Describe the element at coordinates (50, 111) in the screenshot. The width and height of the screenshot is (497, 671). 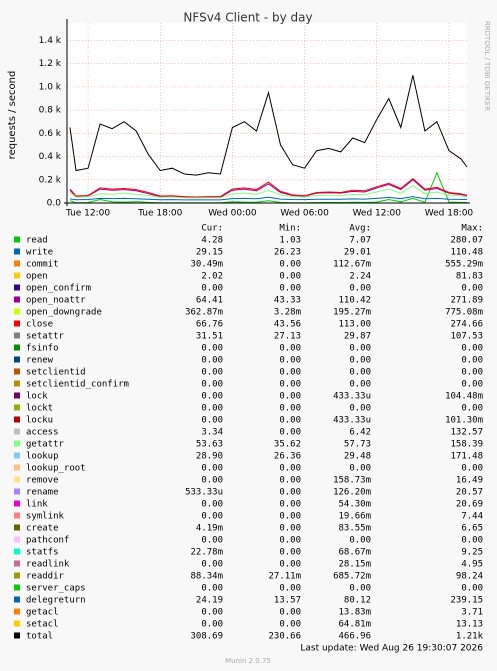
I see `y-tick-label: 0.8 k` at that location.